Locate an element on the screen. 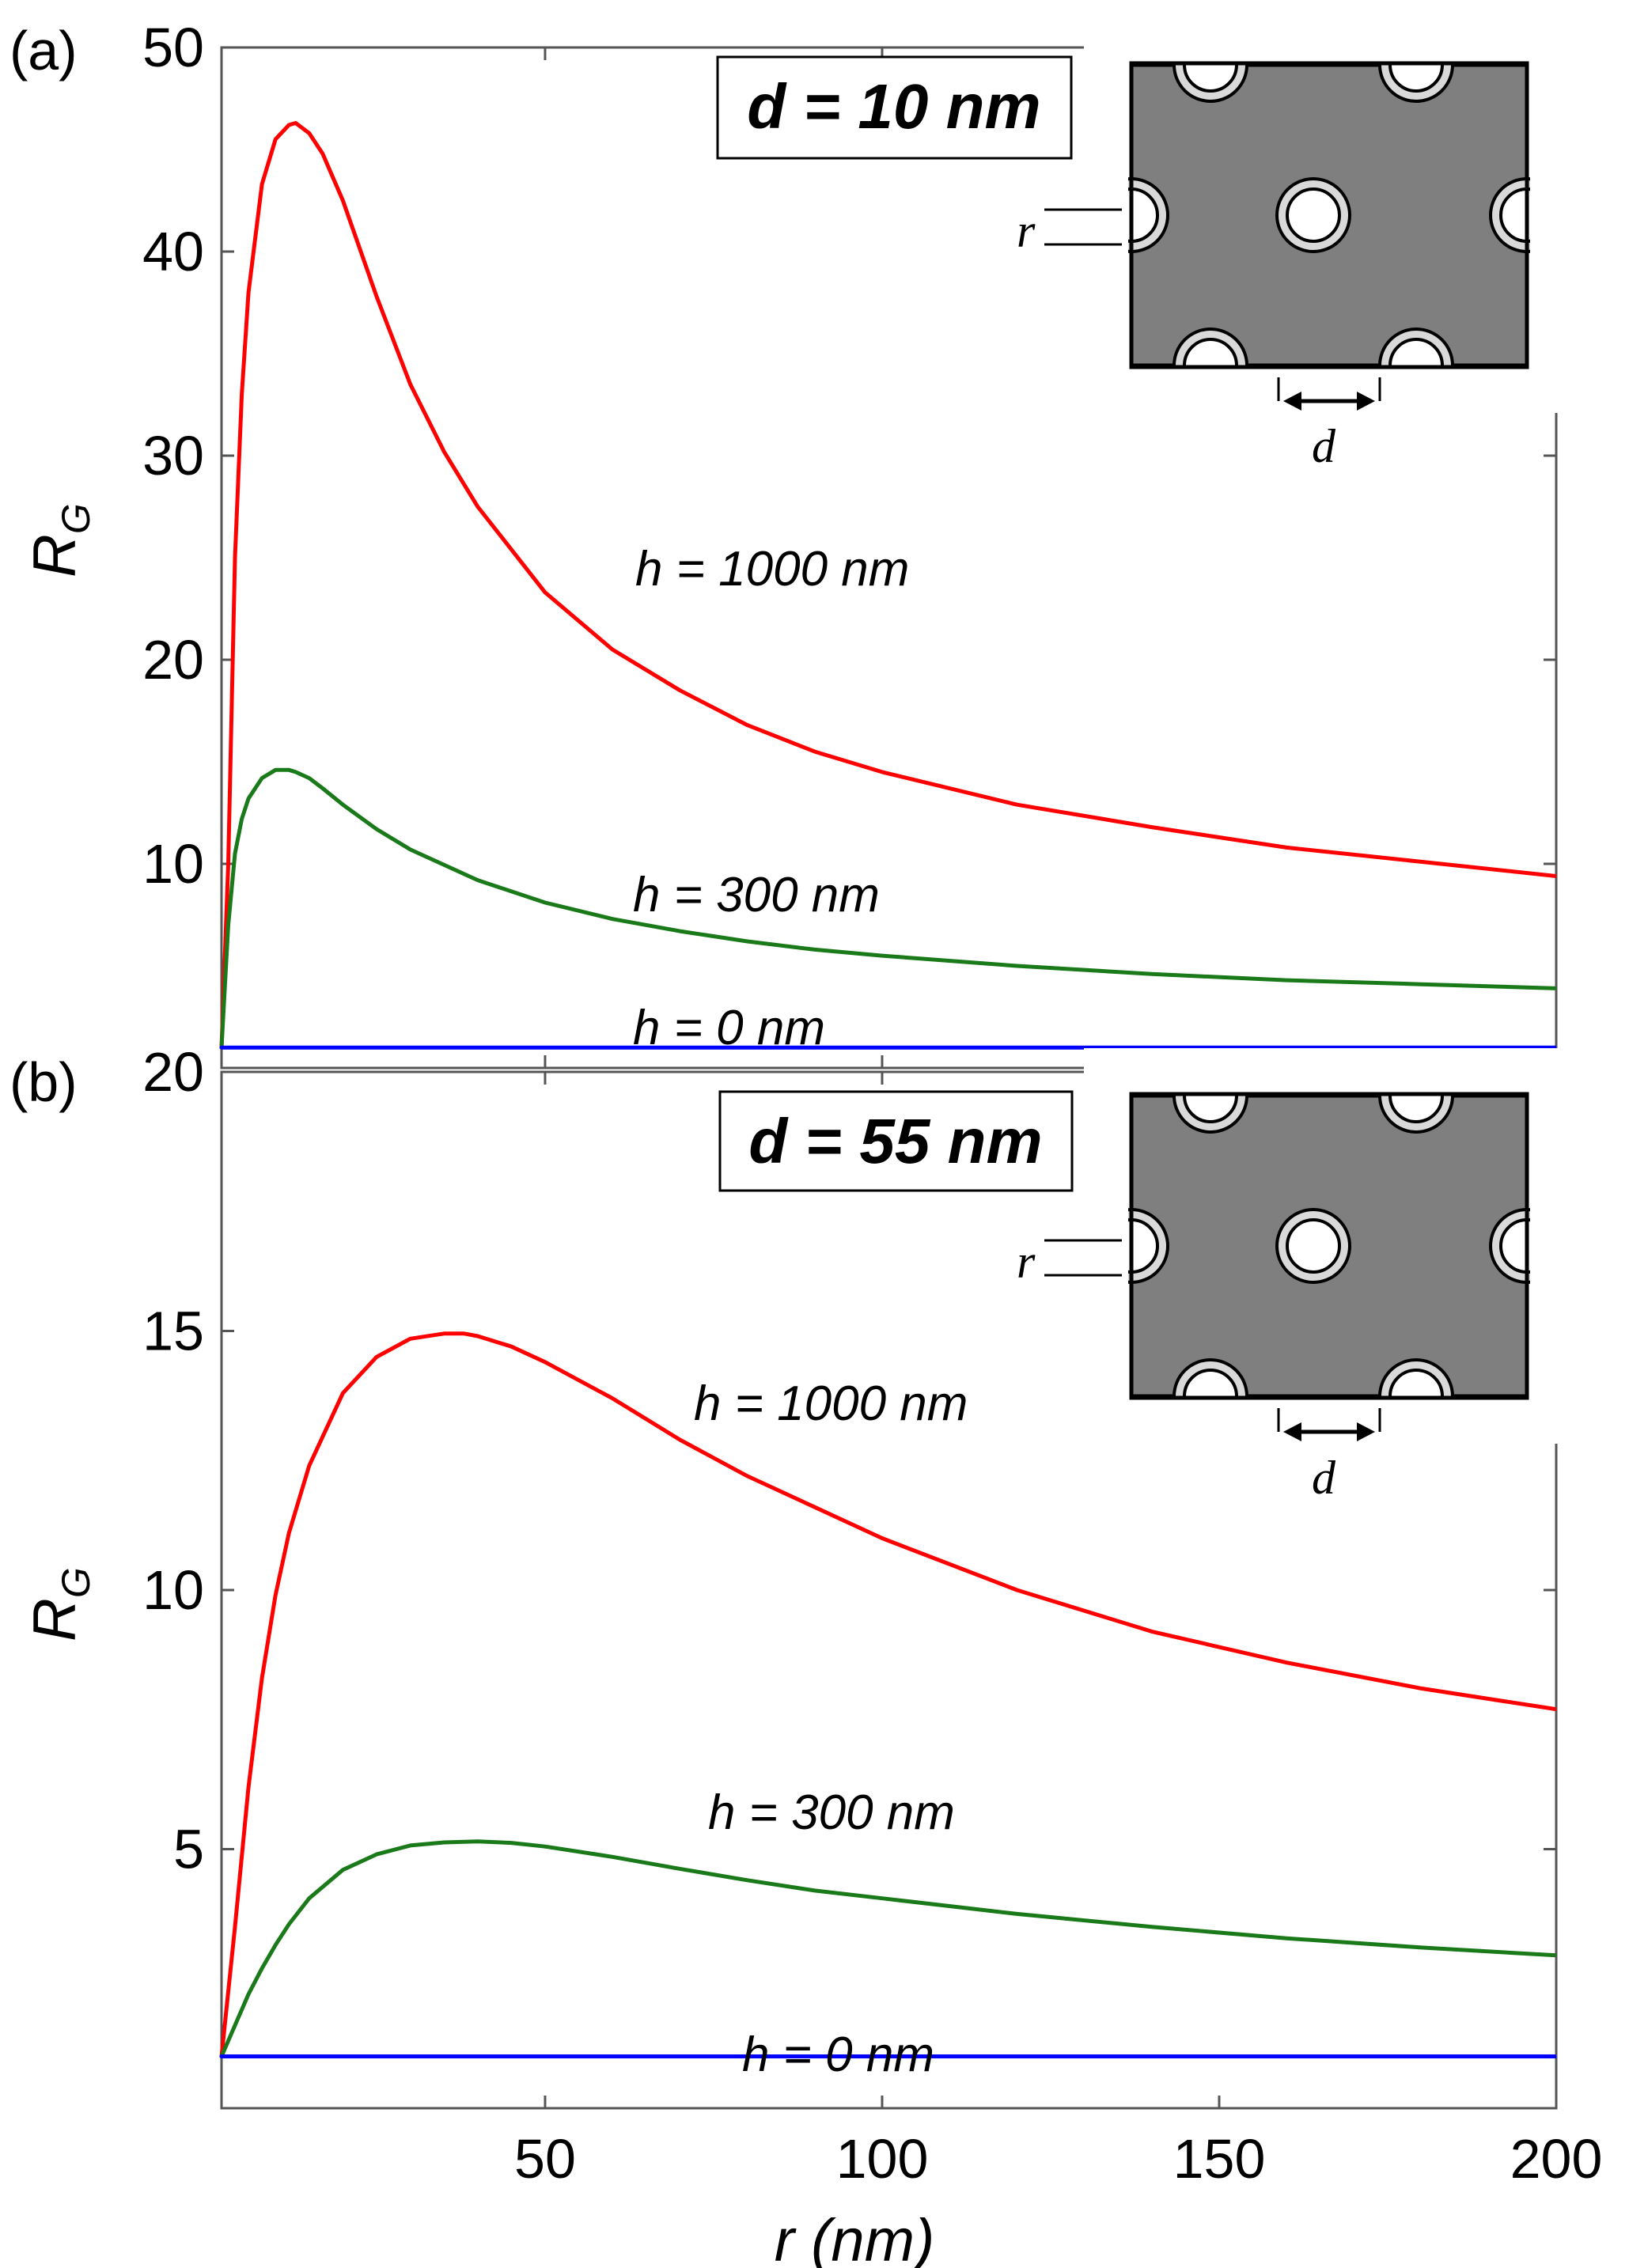  panel-b-xtick-label: 100 is located at coordinates (882, 2159).